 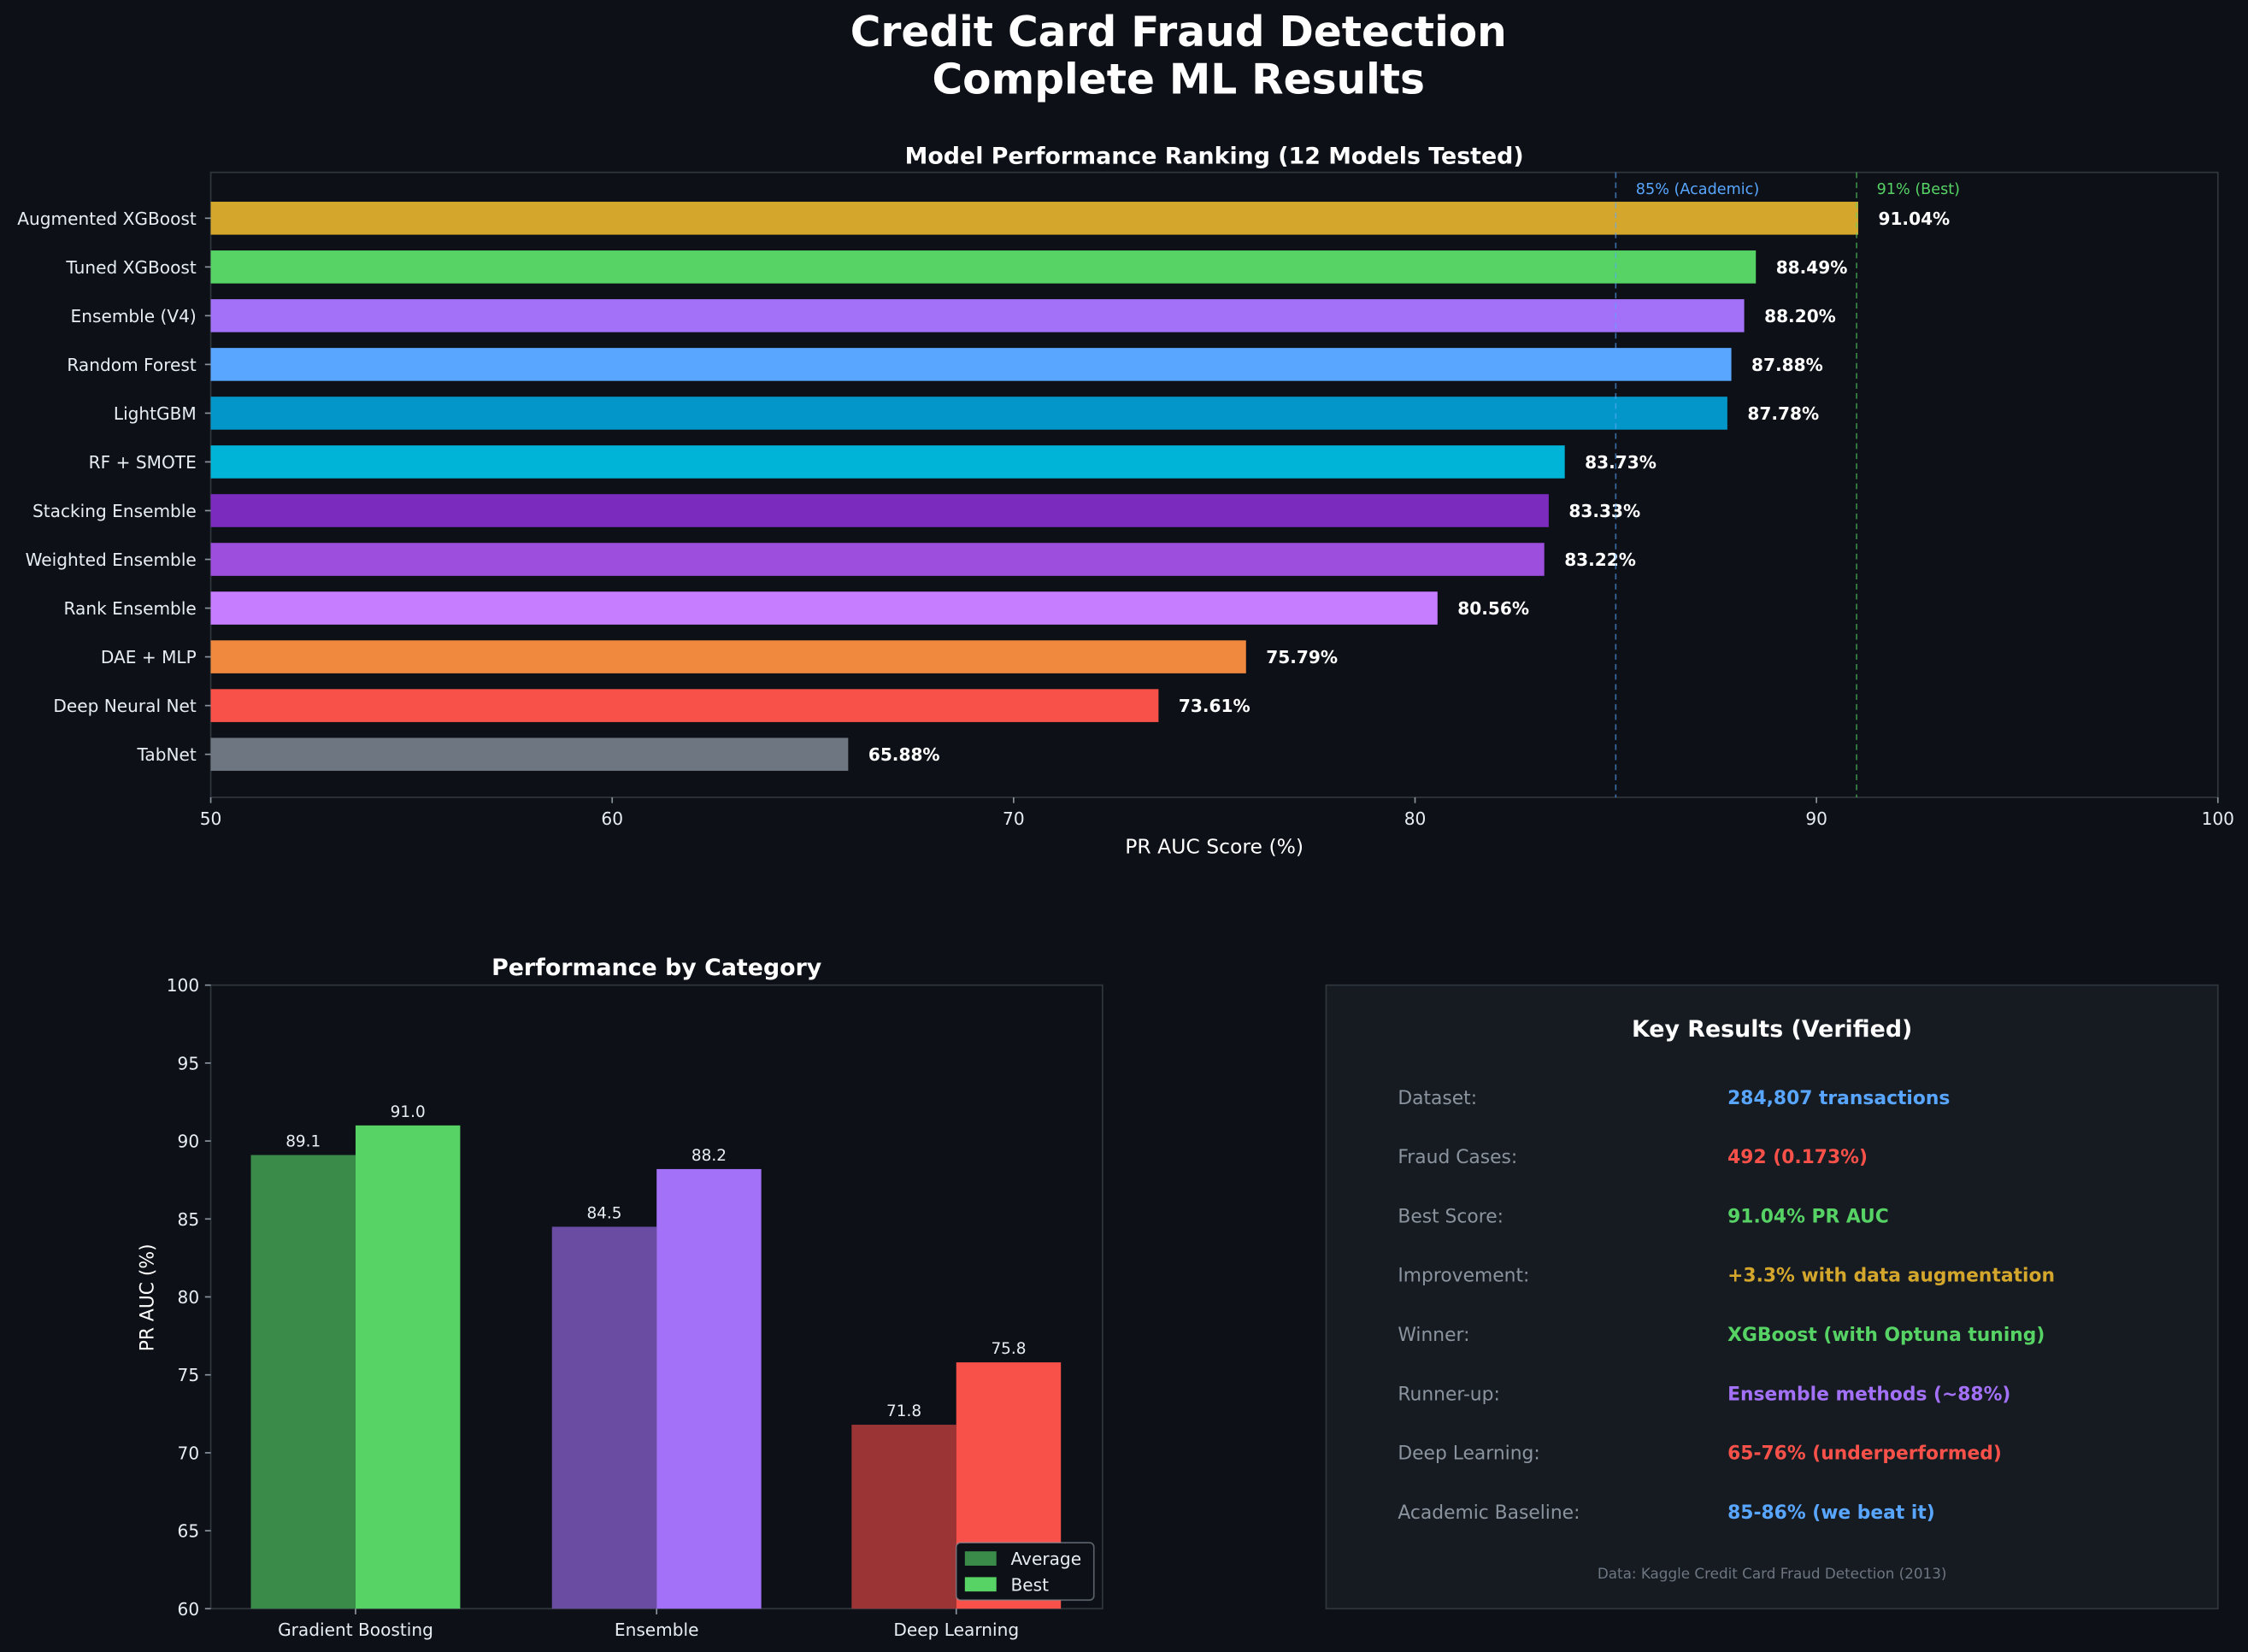 I want to click on data-label: 83.33%, so click(x=1604, y=511).